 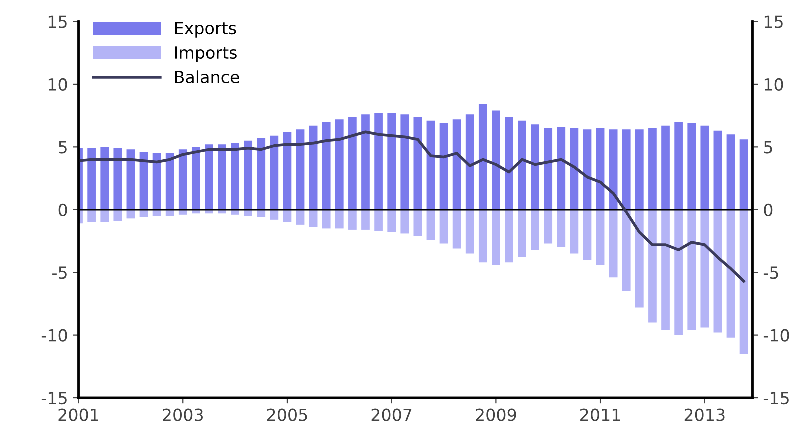 I want to click on y2-tick-label: -10, so click(x=777, y=335).